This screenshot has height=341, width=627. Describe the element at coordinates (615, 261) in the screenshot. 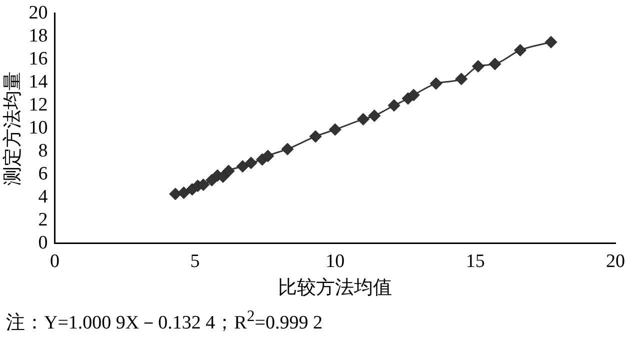

I see `x-tick-label: 20` at that location.